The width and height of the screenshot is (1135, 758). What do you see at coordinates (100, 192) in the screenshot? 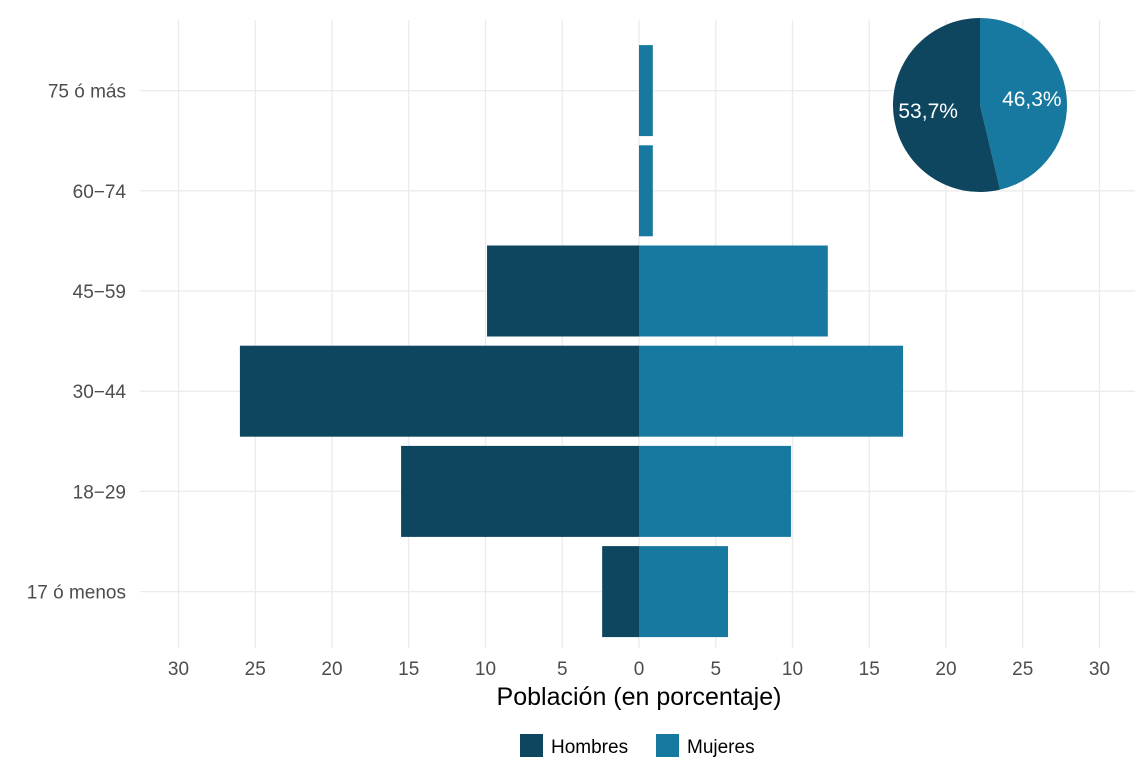
I see `y-tick-label: 60−74` at bounding box center [100, 192].